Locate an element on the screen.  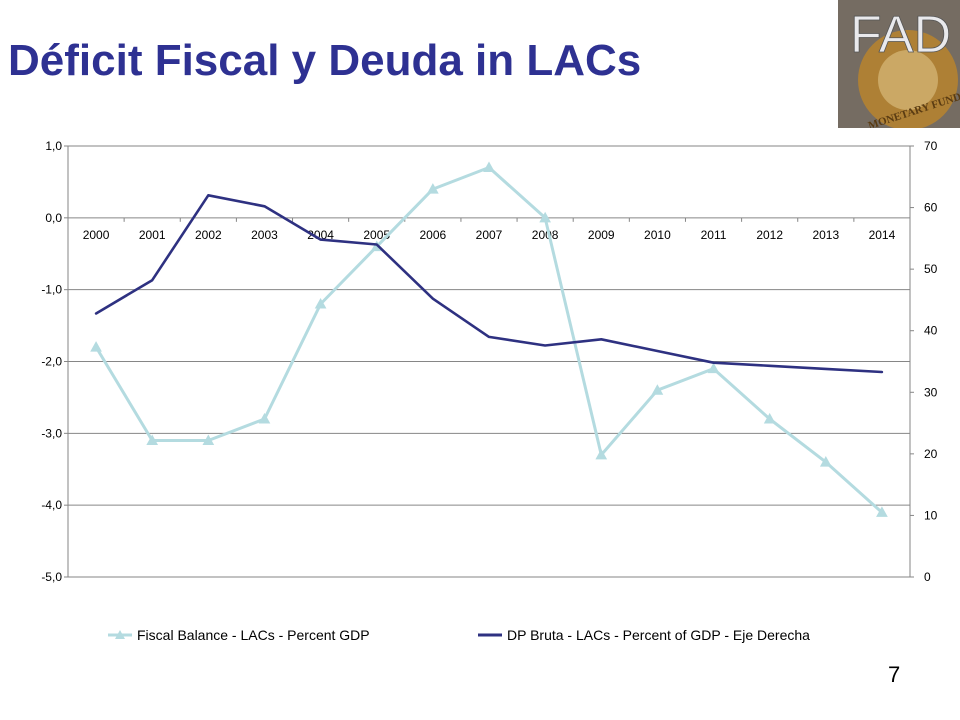
fad-imf-logo: FAD MONETARY FUND is located at coordinates (899, 64).